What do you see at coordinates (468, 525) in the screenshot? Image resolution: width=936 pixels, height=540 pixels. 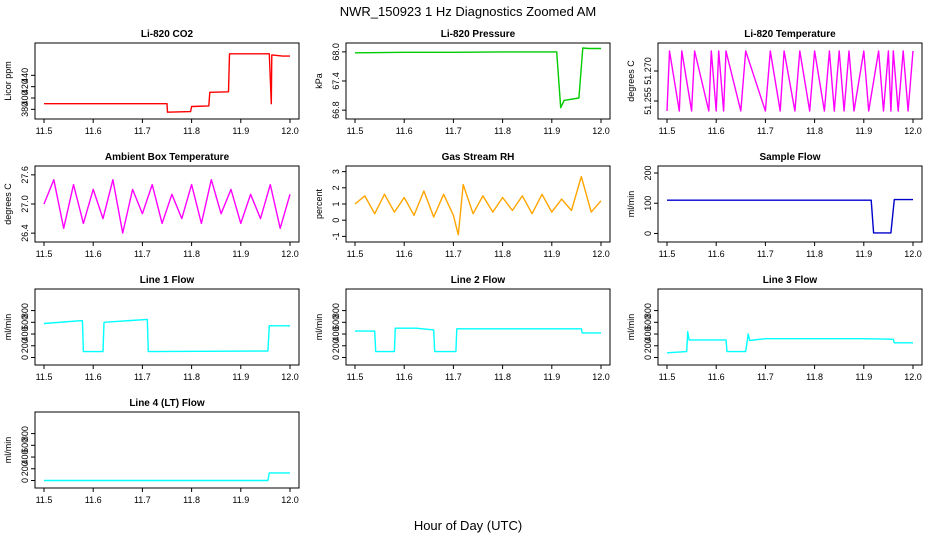 I see `x-axis-title: Hour of Day (UTC)` at bounding box center [468, 525].